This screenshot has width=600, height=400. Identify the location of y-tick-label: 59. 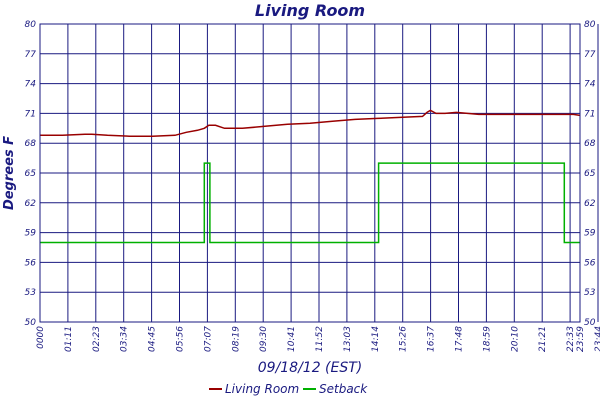
(31, 234).